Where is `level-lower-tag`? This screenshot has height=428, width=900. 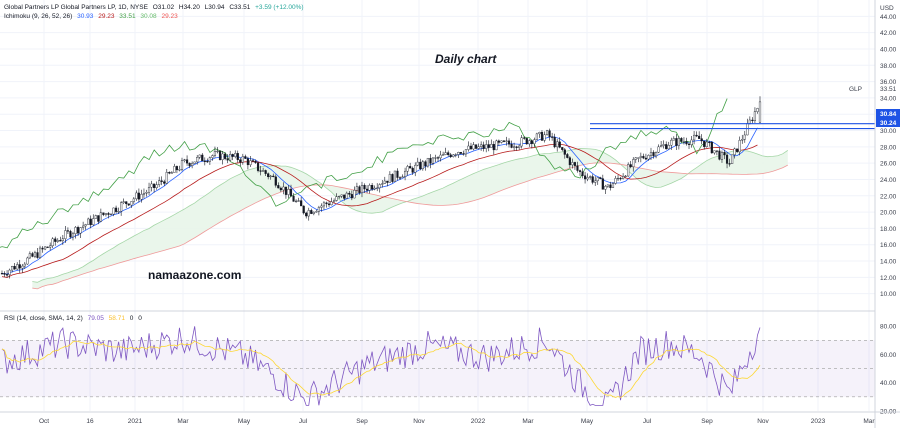 level-lower-tag is located at coordinates (888, 122).